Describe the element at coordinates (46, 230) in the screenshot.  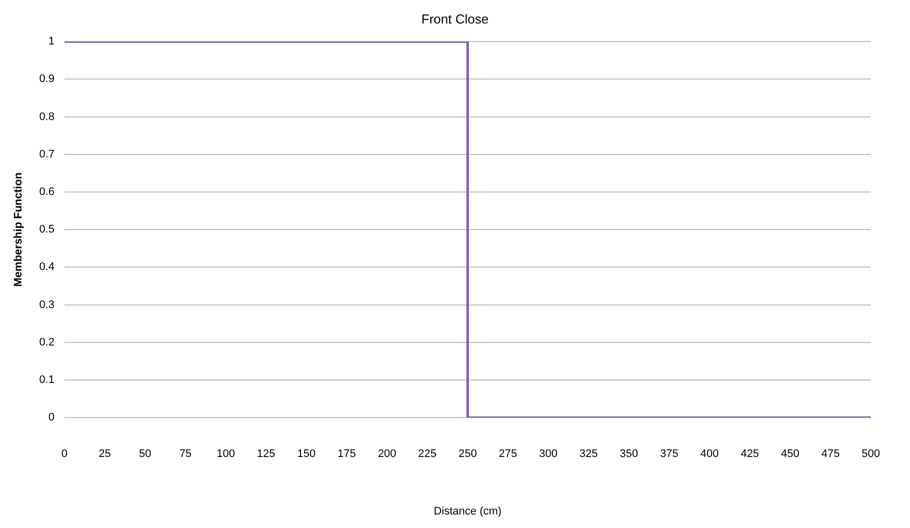
I see `y-tick-label: 0.5` at that location.